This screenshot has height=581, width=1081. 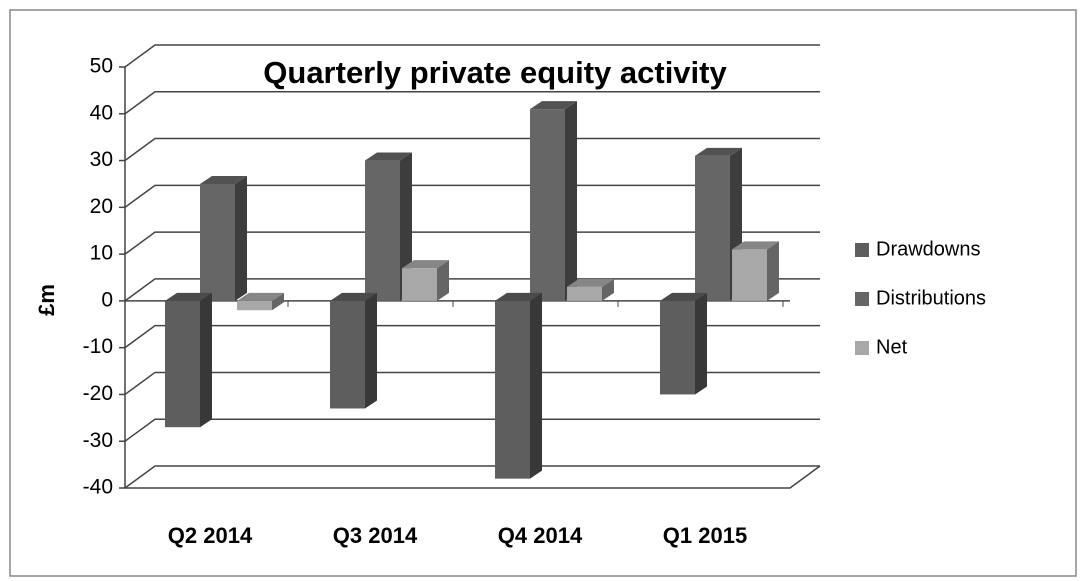 What do you see at coordinates (931, 298) in the screenshot?
I see `legend-label: Distributions` at bounding box center [931, 298].